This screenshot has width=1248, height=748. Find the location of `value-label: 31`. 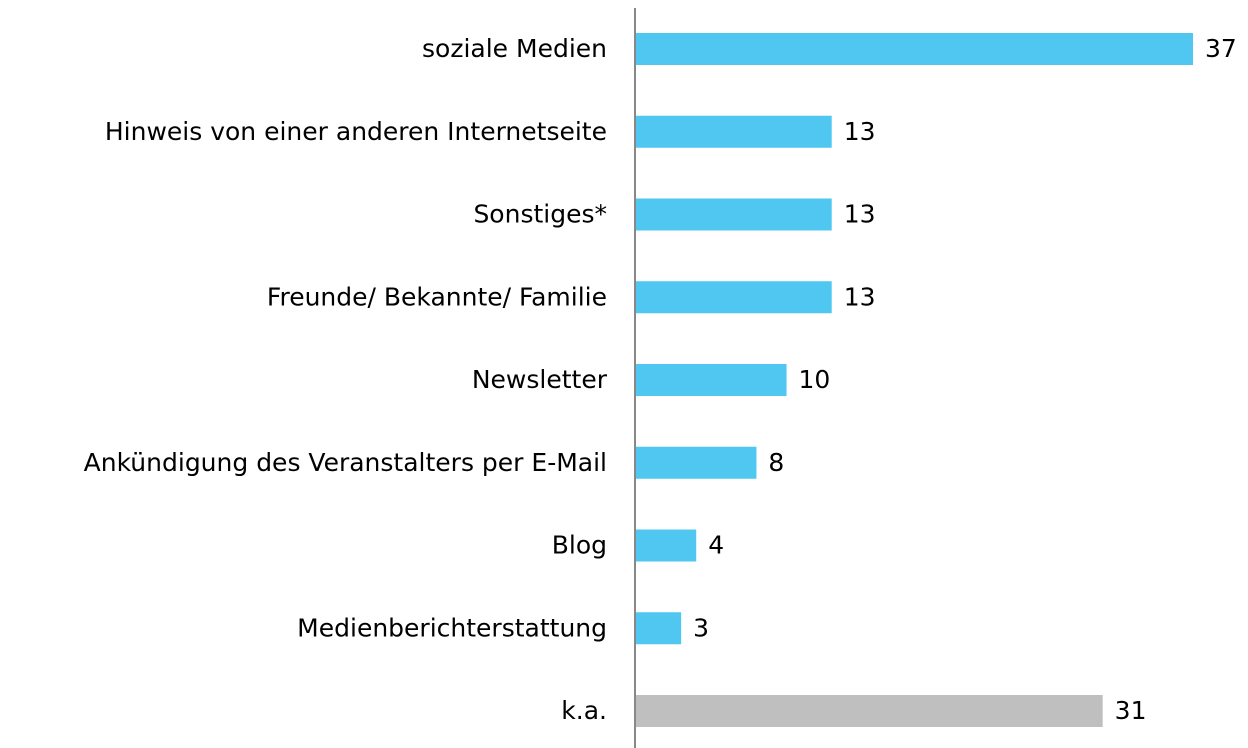

value-label: 31 is located at coordinates (1131, 710).